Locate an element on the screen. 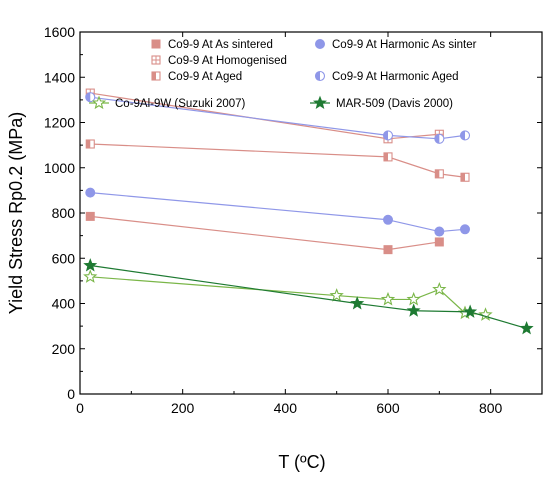 This screenshot has width=550, height=480. legend-entry: Co9-9 At Homogenised is located at coordinates (219, 61).